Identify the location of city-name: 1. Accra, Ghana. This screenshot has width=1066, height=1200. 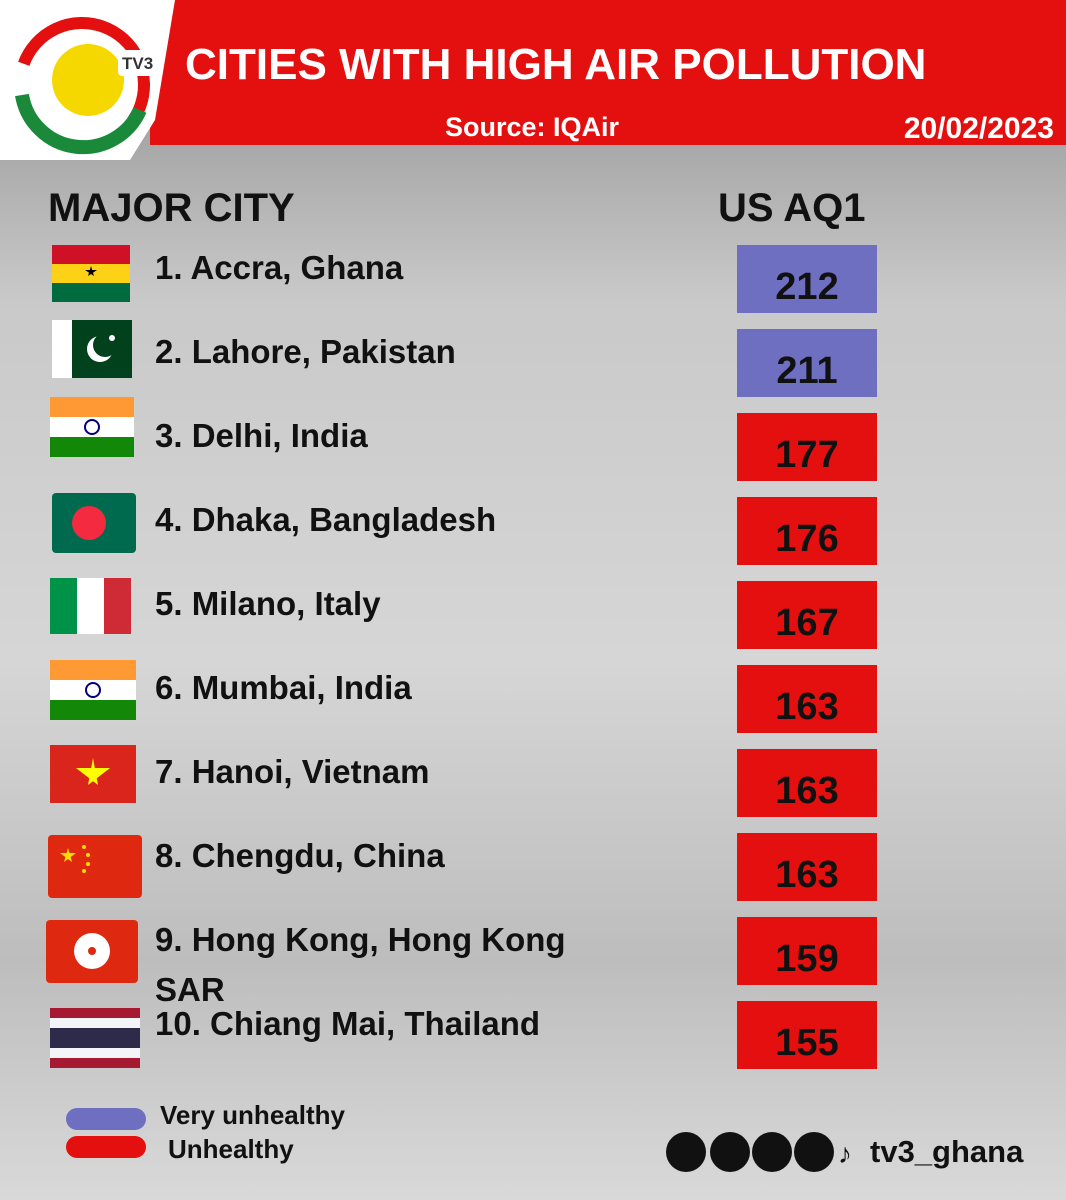
(279, 267).